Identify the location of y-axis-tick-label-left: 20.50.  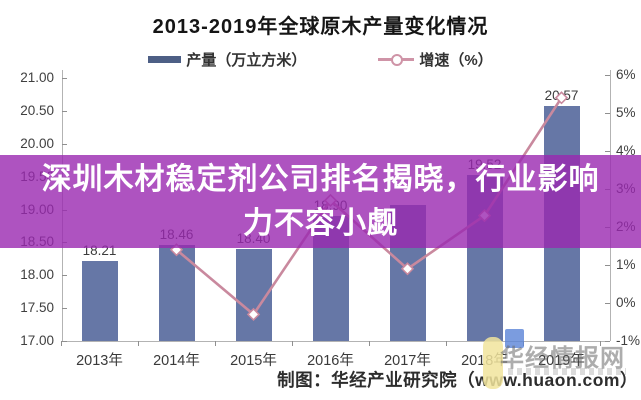
(37, 110).